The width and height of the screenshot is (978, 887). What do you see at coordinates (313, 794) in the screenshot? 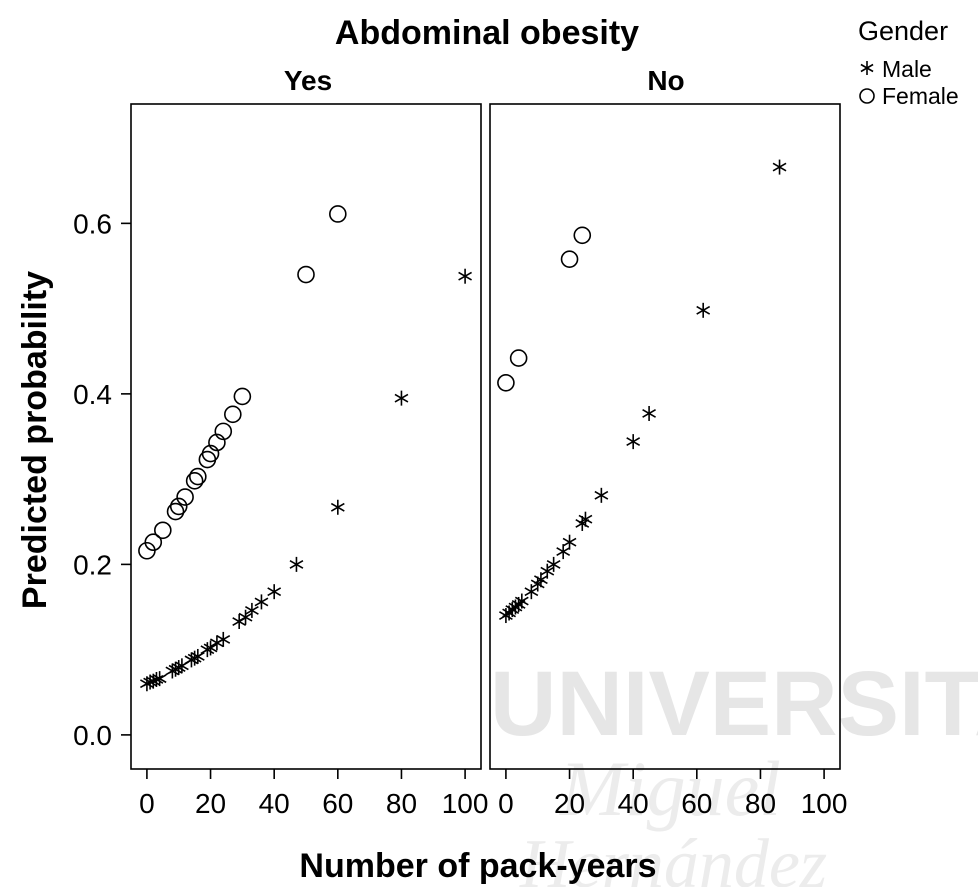
I see `x-axis-yes: 0 20 40 60 80 100` at bounding box center [313, 794].